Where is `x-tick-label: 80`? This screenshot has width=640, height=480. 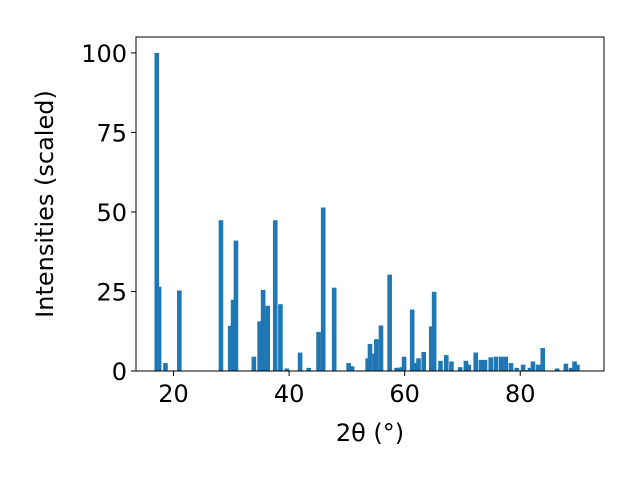
x-tick-label: 80 is located at coordinates (520, 394).